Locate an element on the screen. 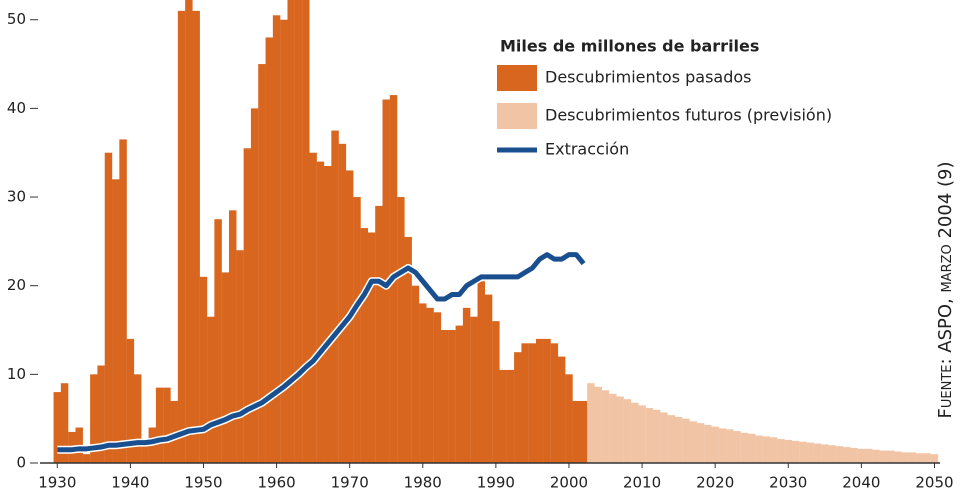  x-tick-label: 1940 is located at coordinates (130, 483).